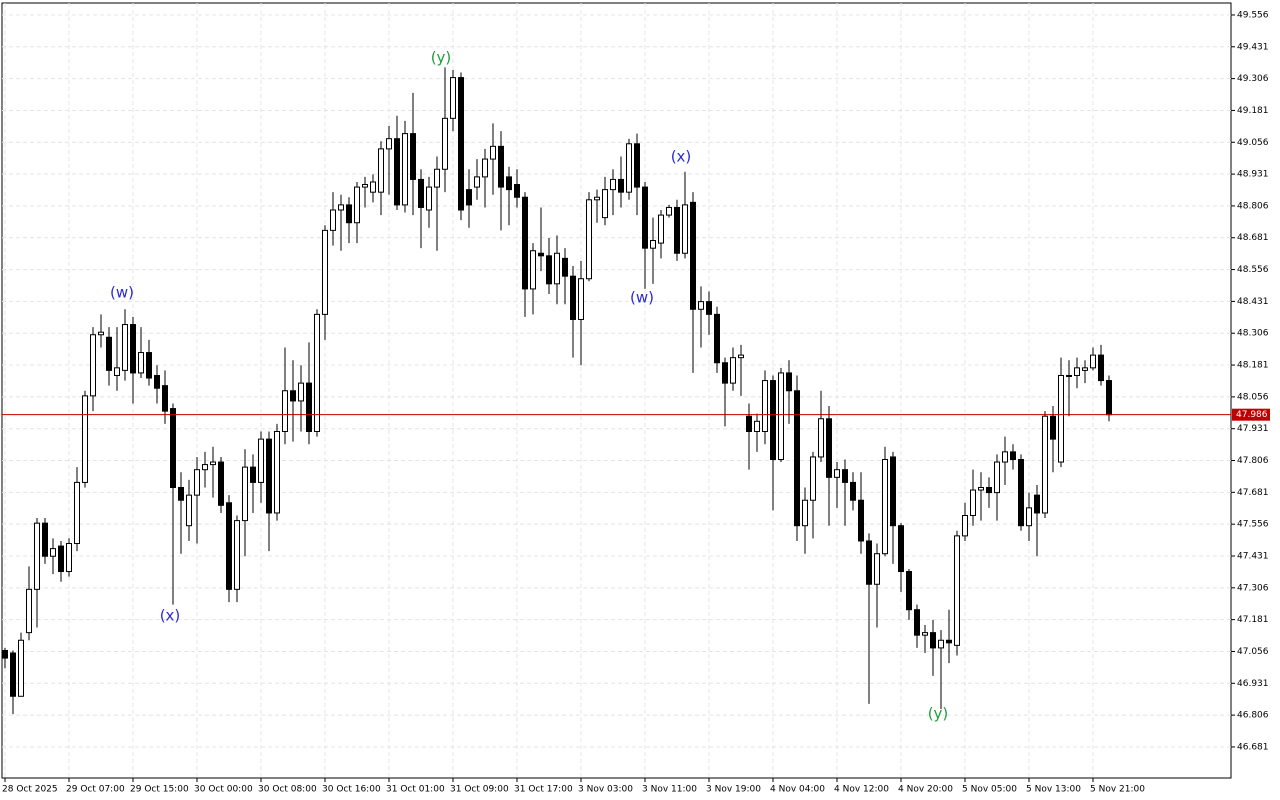  What do you see at coordinates (1253, 175) in the screenshot?
I see `y-tick-label: 48.931` at bounding box center [1253, 175].